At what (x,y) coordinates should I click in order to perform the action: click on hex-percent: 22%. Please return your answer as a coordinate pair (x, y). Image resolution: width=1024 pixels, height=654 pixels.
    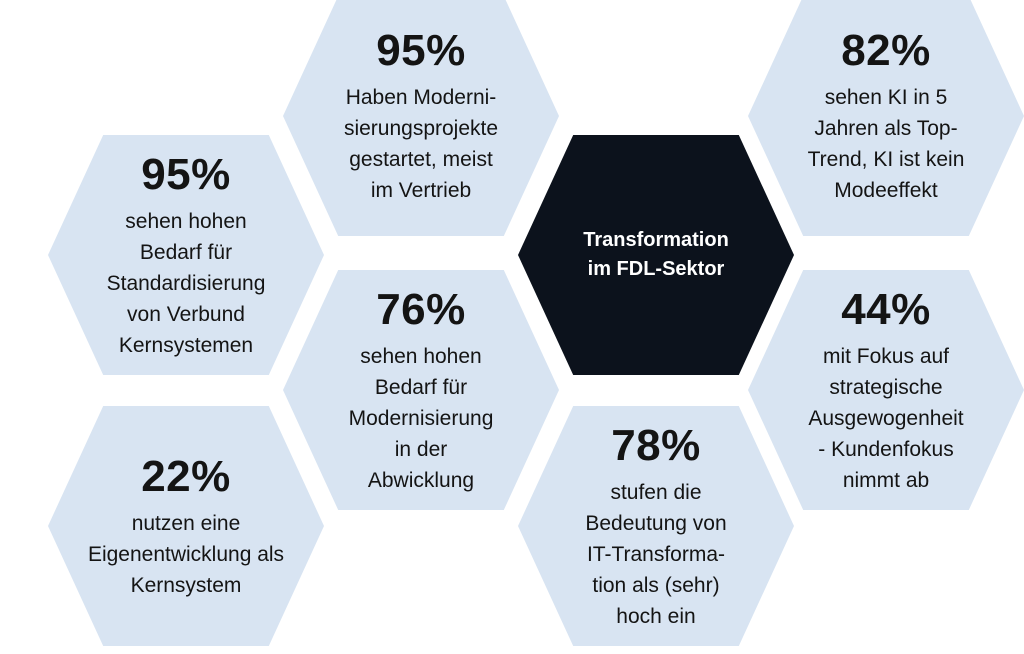
    Looking at the image, I should click on (186, 476).